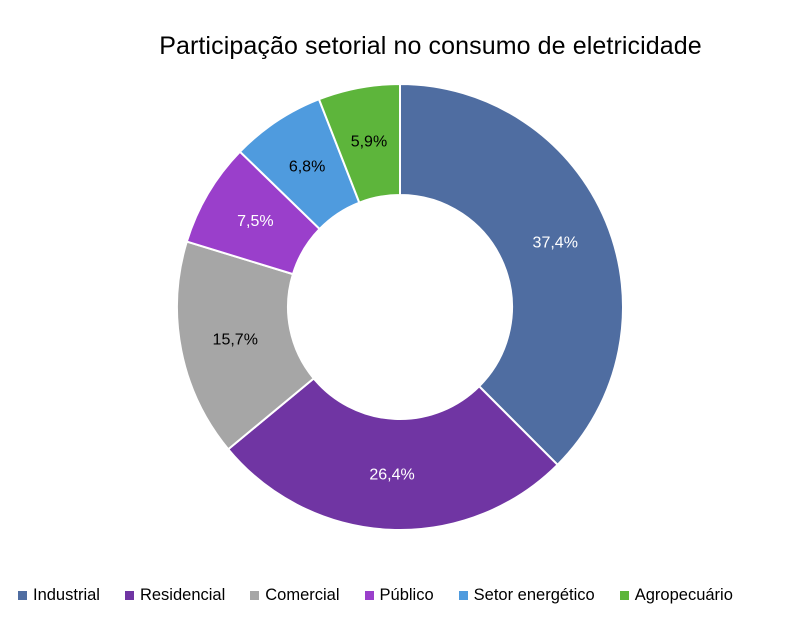  I want to click on legend-item-público: Público, so click(399, 595).